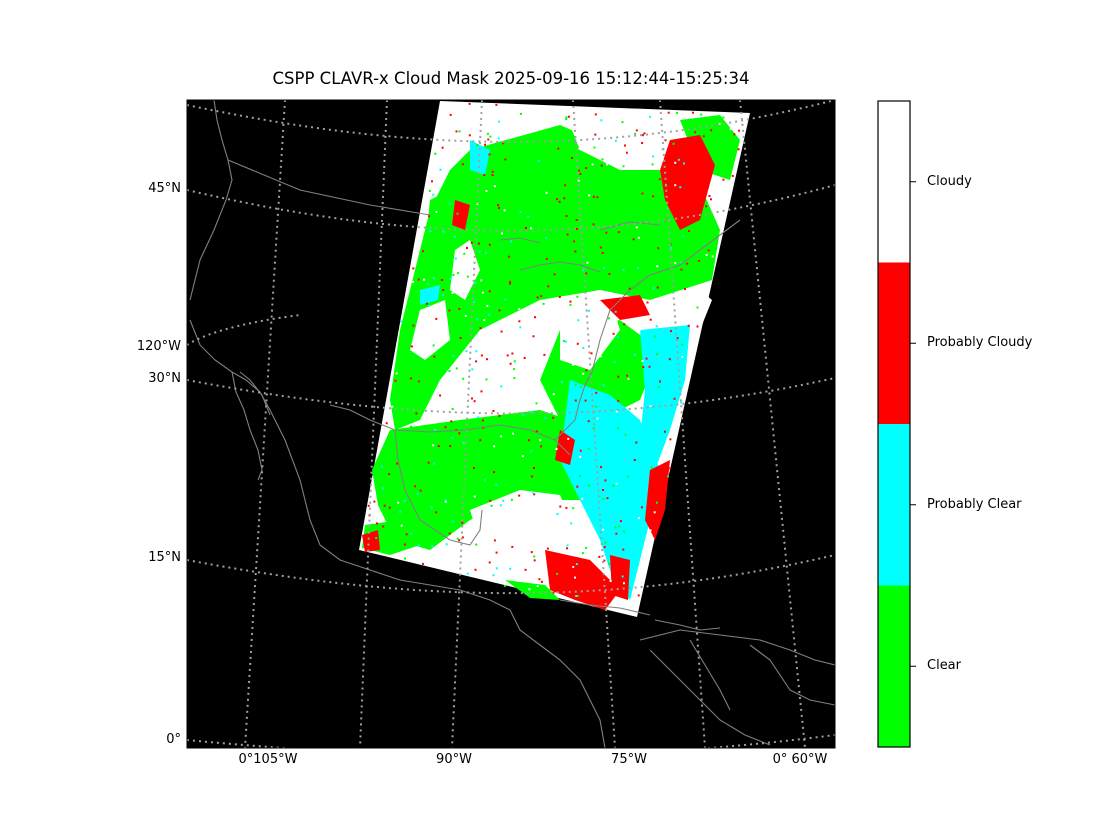 The width and height of the screenshot is (1120, 840). I want to click on colorbar-segment-clear, so click(894, 666).